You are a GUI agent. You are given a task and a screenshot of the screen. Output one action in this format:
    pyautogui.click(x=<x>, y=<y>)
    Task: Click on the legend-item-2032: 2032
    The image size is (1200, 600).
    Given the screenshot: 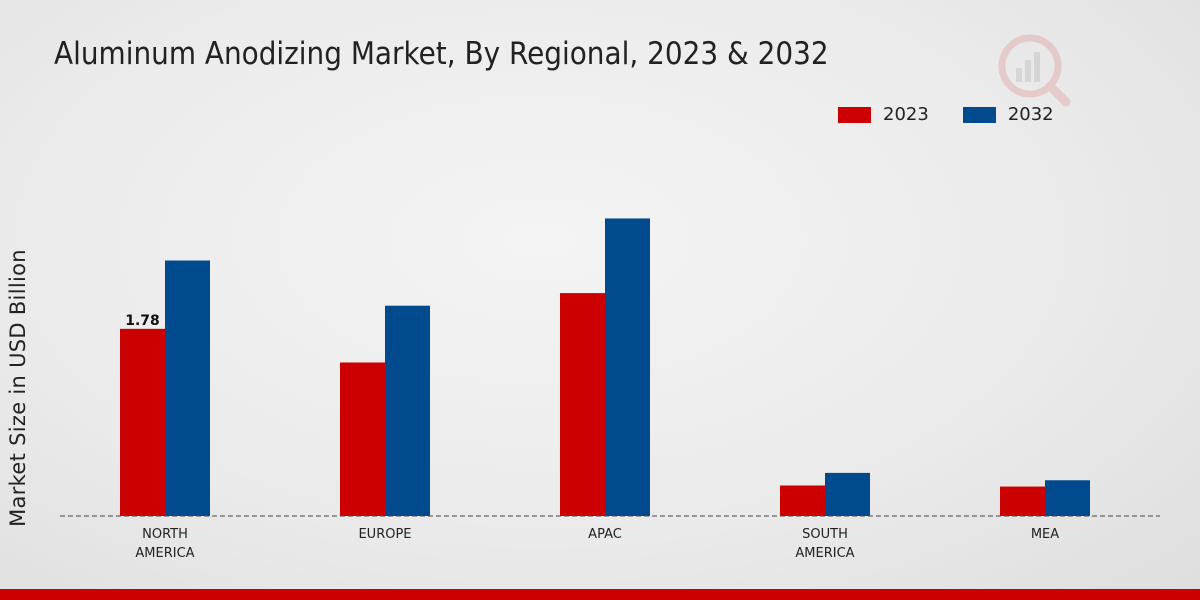 What is the action you would take?
    pyautogui.click(x=1008, y=114)
    